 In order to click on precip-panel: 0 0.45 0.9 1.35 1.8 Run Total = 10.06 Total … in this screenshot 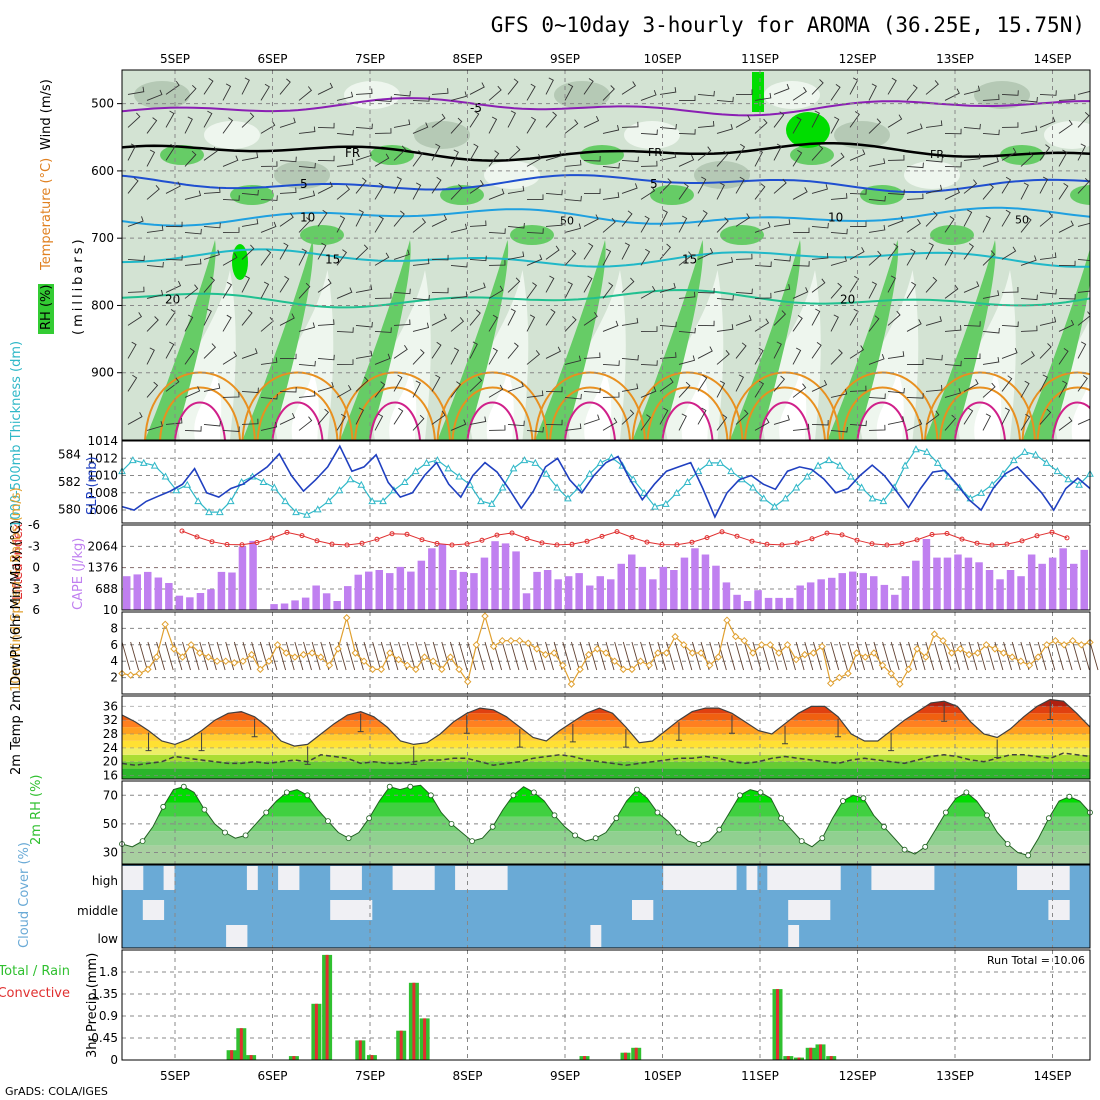, I will do `click(545, 1008)`.